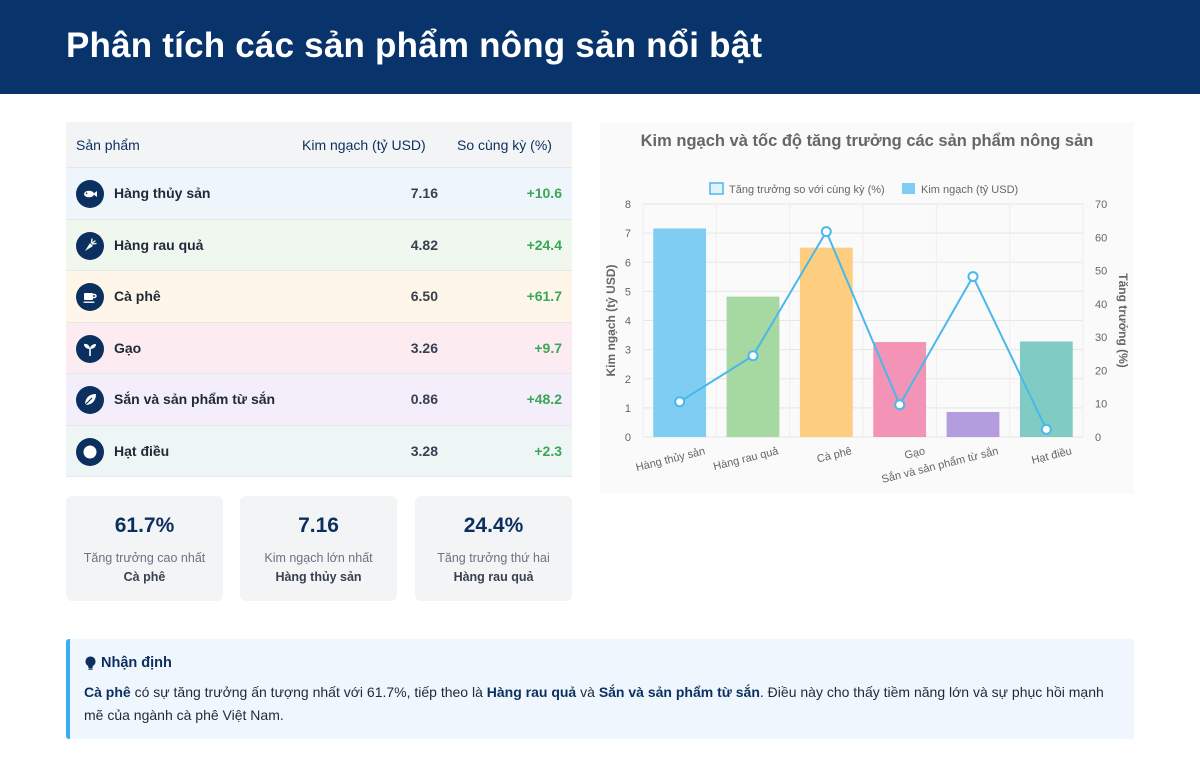  I want to click on stat-subject: Hàng rau quả, so click(493, 577).